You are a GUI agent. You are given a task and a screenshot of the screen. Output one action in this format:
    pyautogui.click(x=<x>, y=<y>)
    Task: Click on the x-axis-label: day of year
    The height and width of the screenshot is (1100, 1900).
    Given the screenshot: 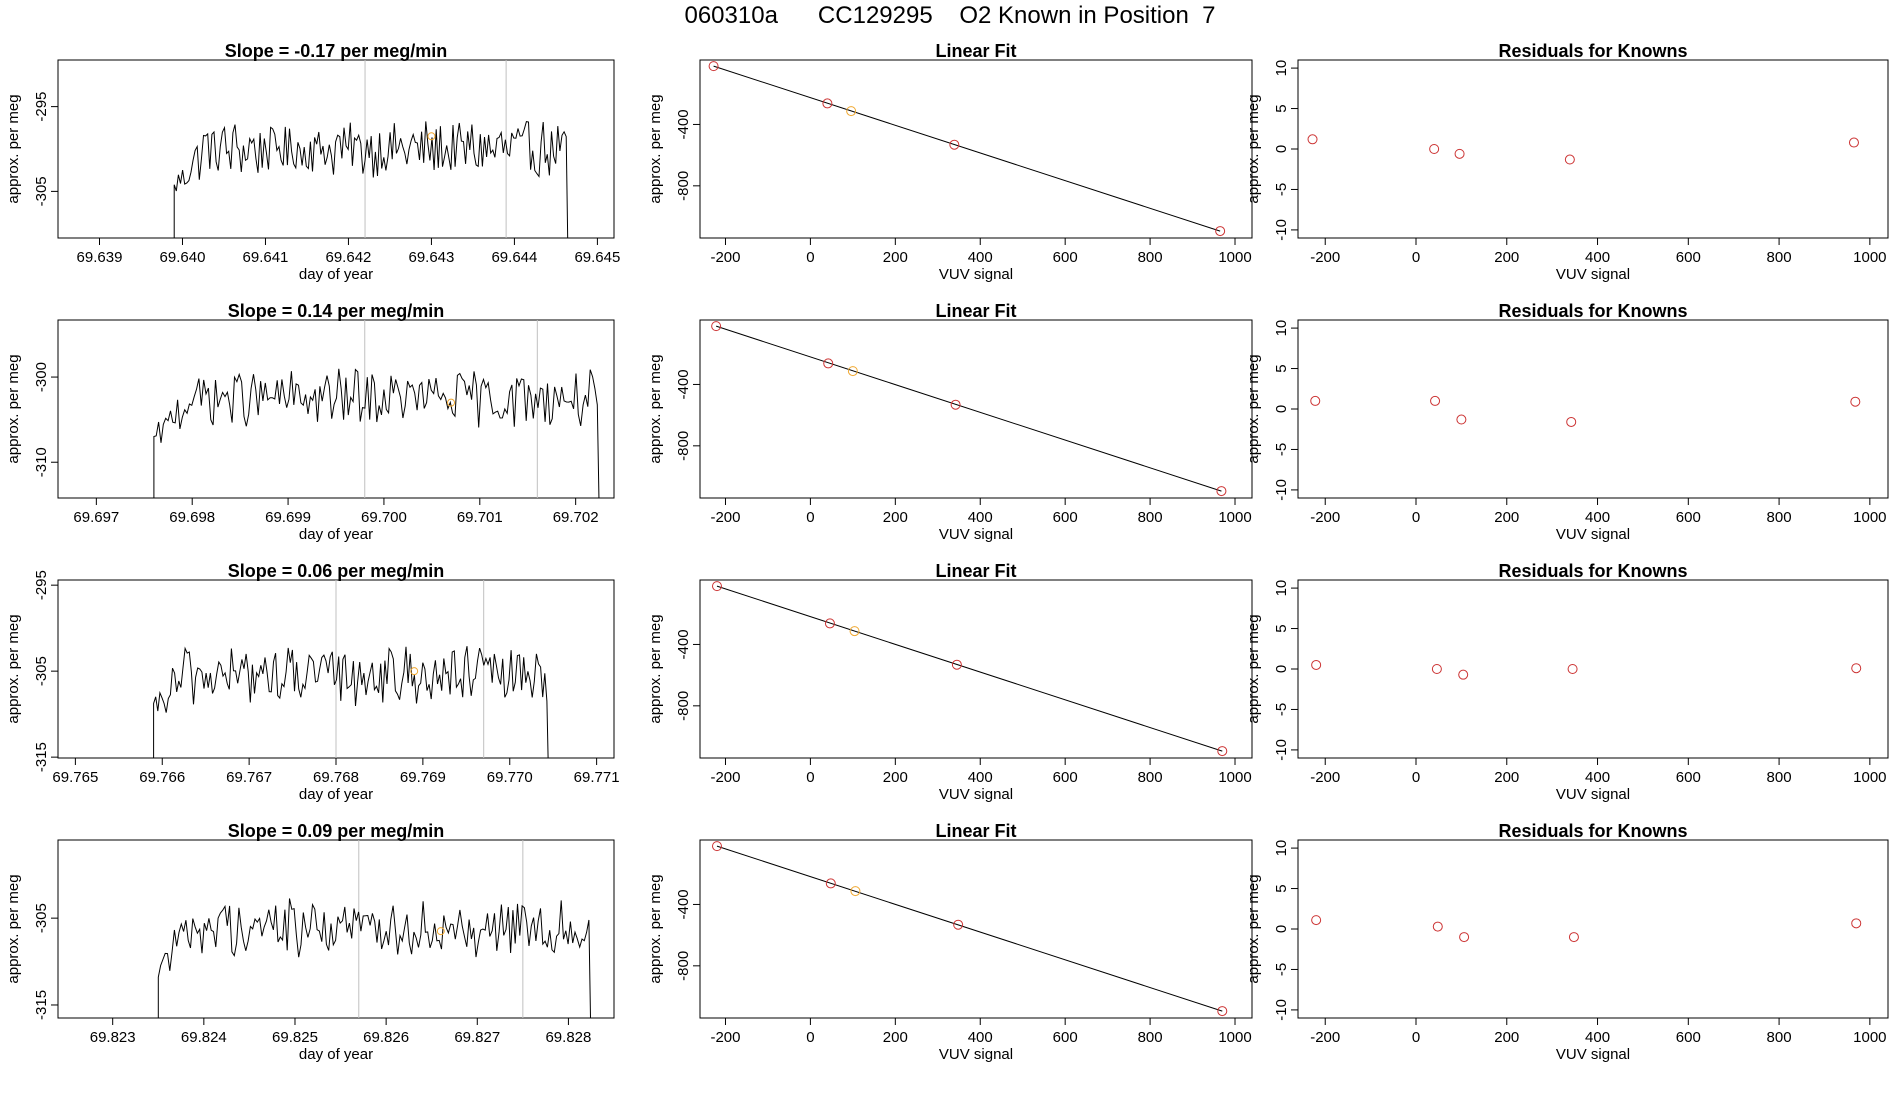 What is the action you would take?
    pyautogui.click(x=336, y=534)
    